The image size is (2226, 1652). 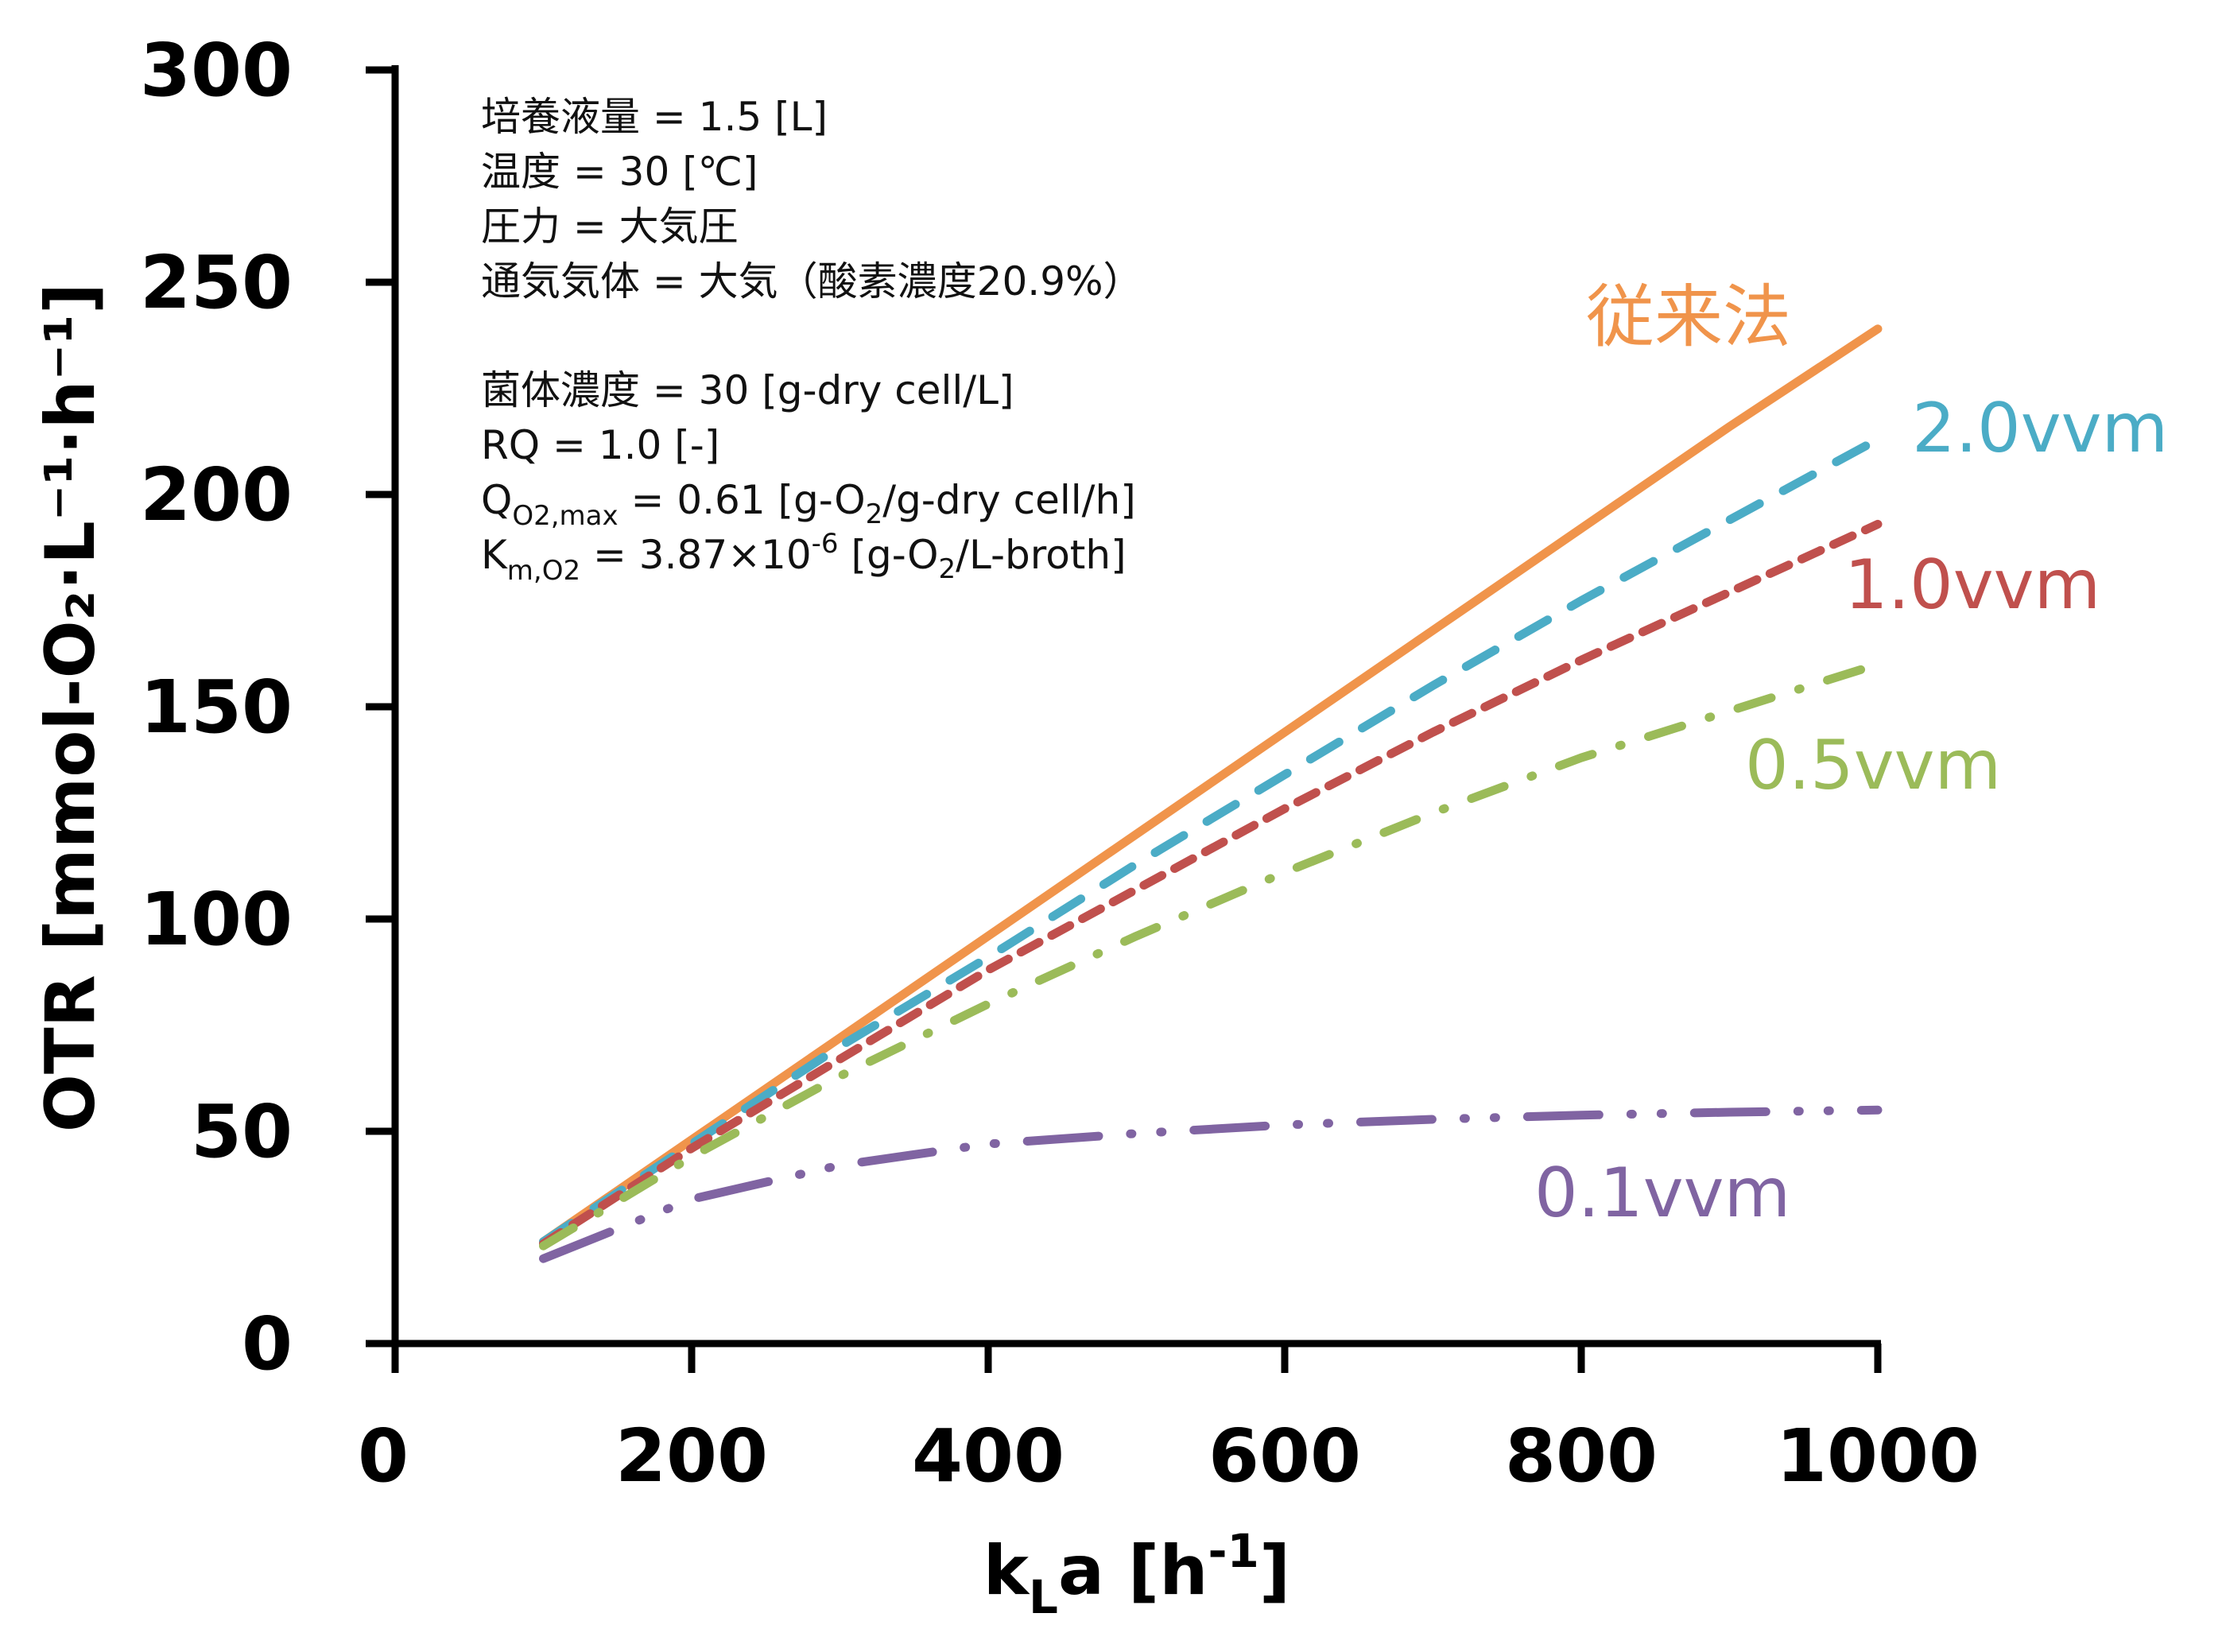 I want to click on y-tick-label: 50, so click(x=242, y=1131).